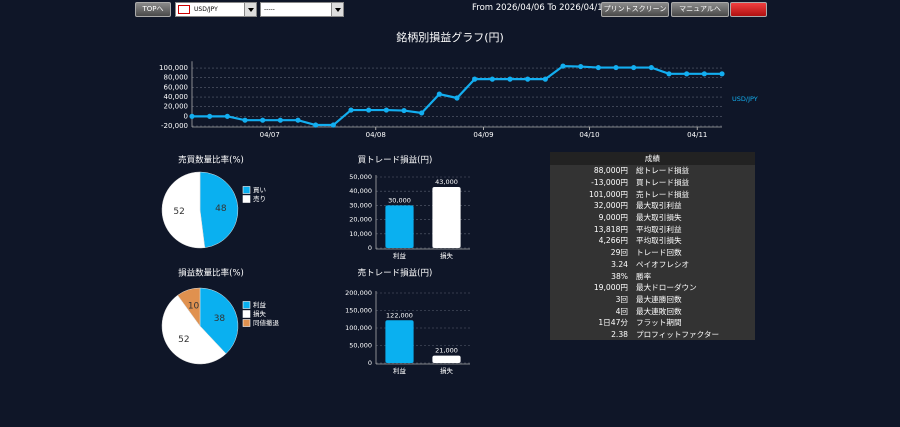 The height and width of the screenshot is (427, 900). I want to click on stats-row: 101,000円 売トレード損益, so click(652, 194).